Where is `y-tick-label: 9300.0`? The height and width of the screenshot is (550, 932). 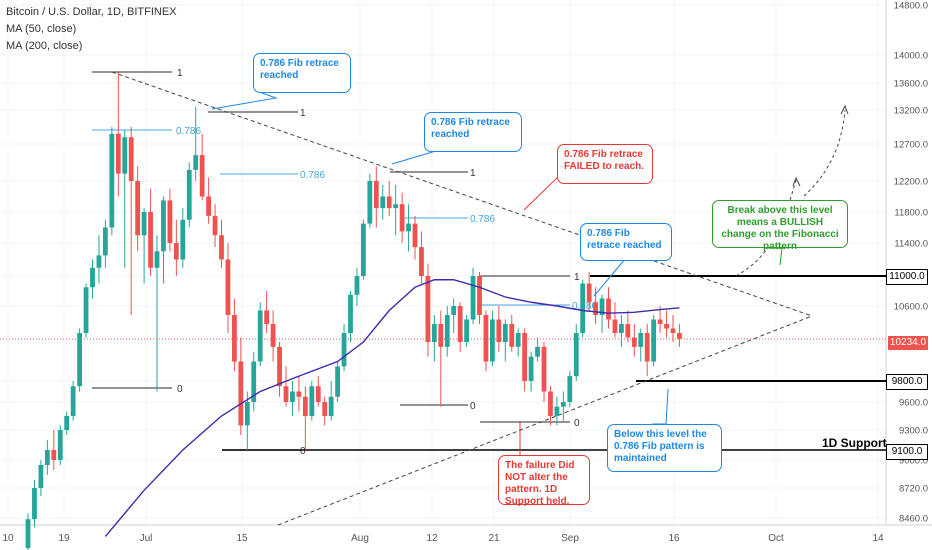 y-tick-label: 9300.0 is located at coordinates (913, 431).